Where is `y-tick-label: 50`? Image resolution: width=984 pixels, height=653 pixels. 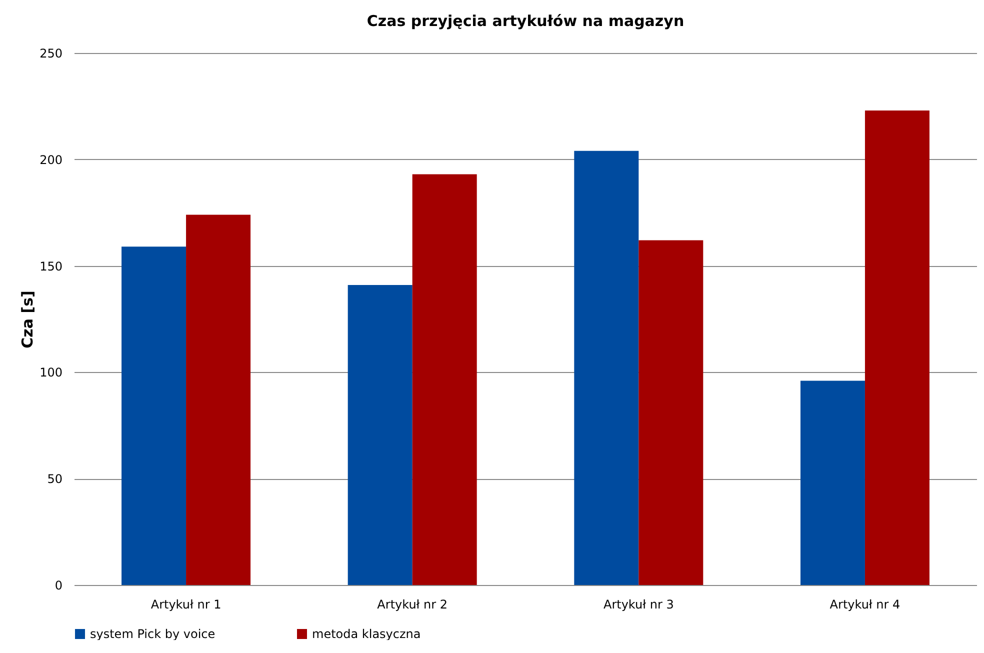 y-tick-label: 50 is located at coordinates (54, 479).